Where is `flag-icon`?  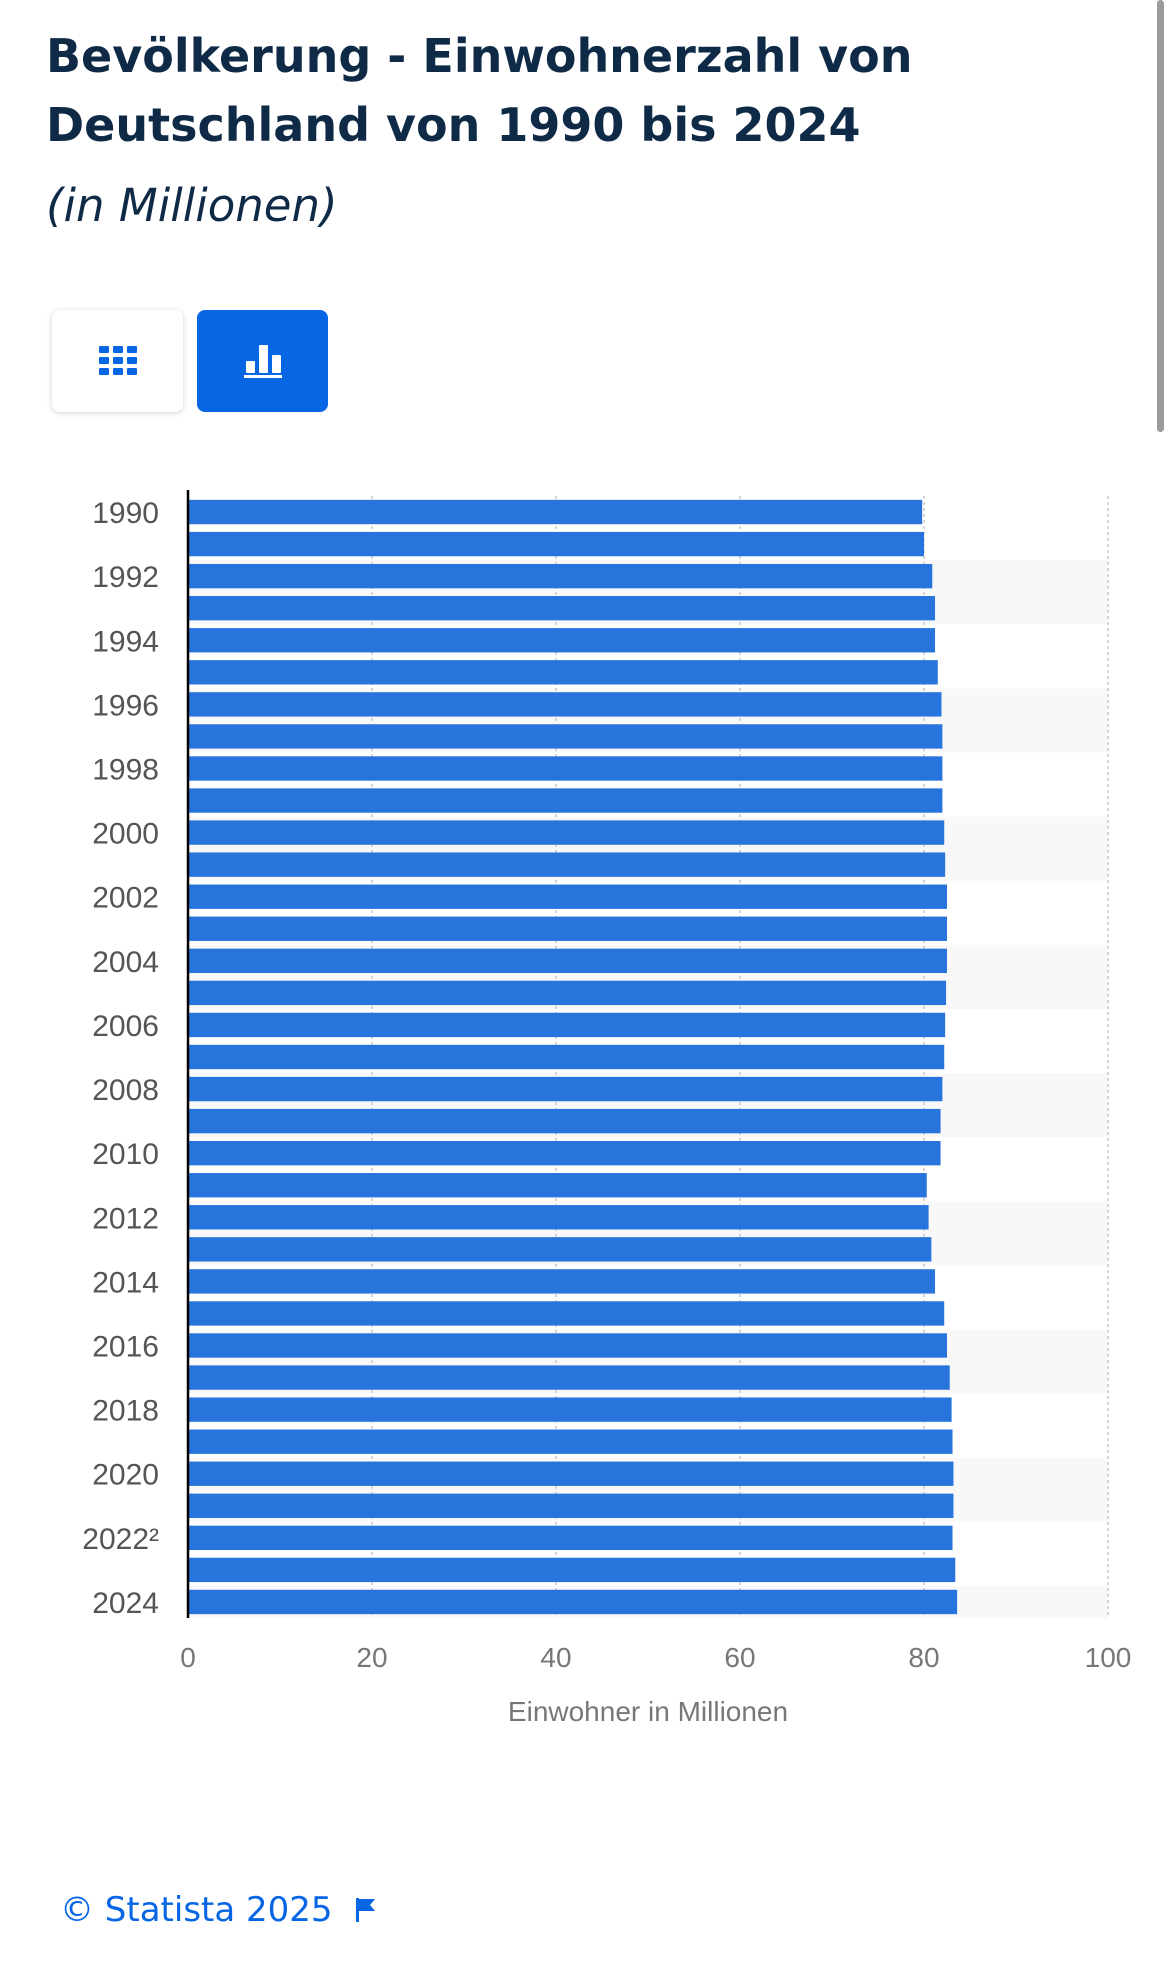
flag-icon is located at coordinates (366, 1910).